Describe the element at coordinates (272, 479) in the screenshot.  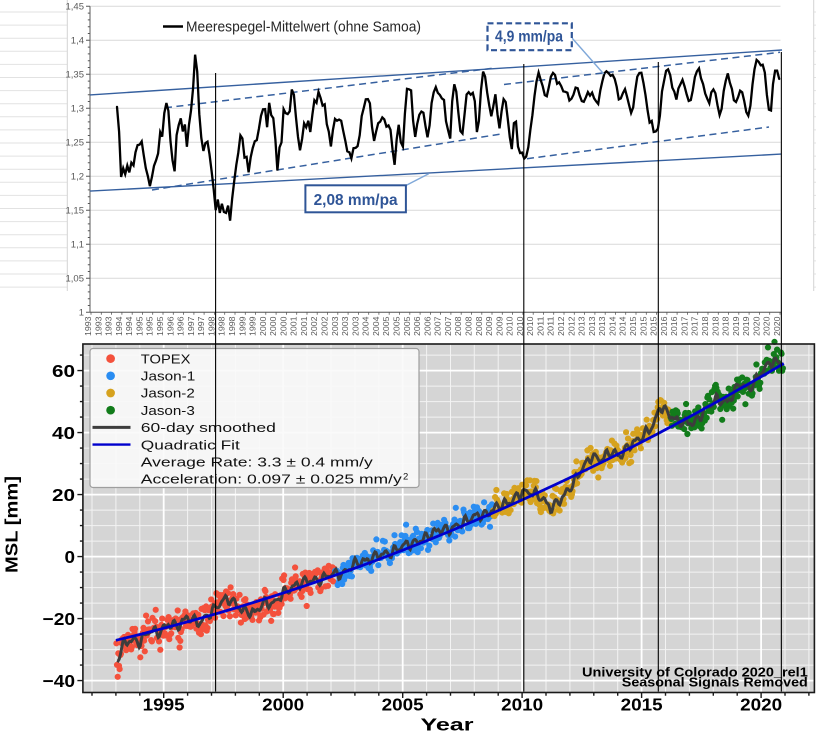
I see `svg-text:Acceleration: 0.097 ± 0.025 mm: Acceleration: 0.097 ± 0.025 mm/y` at that location.